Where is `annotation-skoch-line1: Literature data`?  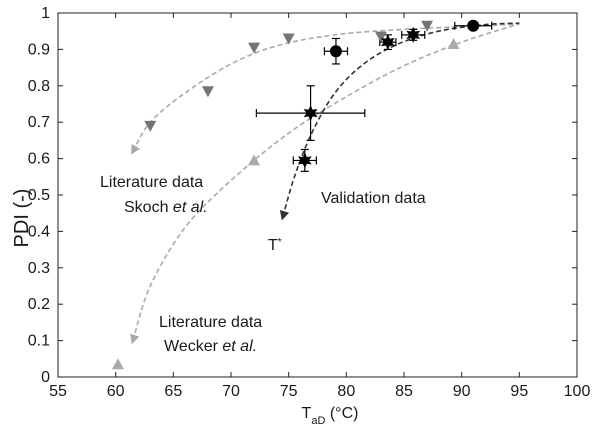
annotation-skoch-line1: Literature data is located at coordinates (151, 182).